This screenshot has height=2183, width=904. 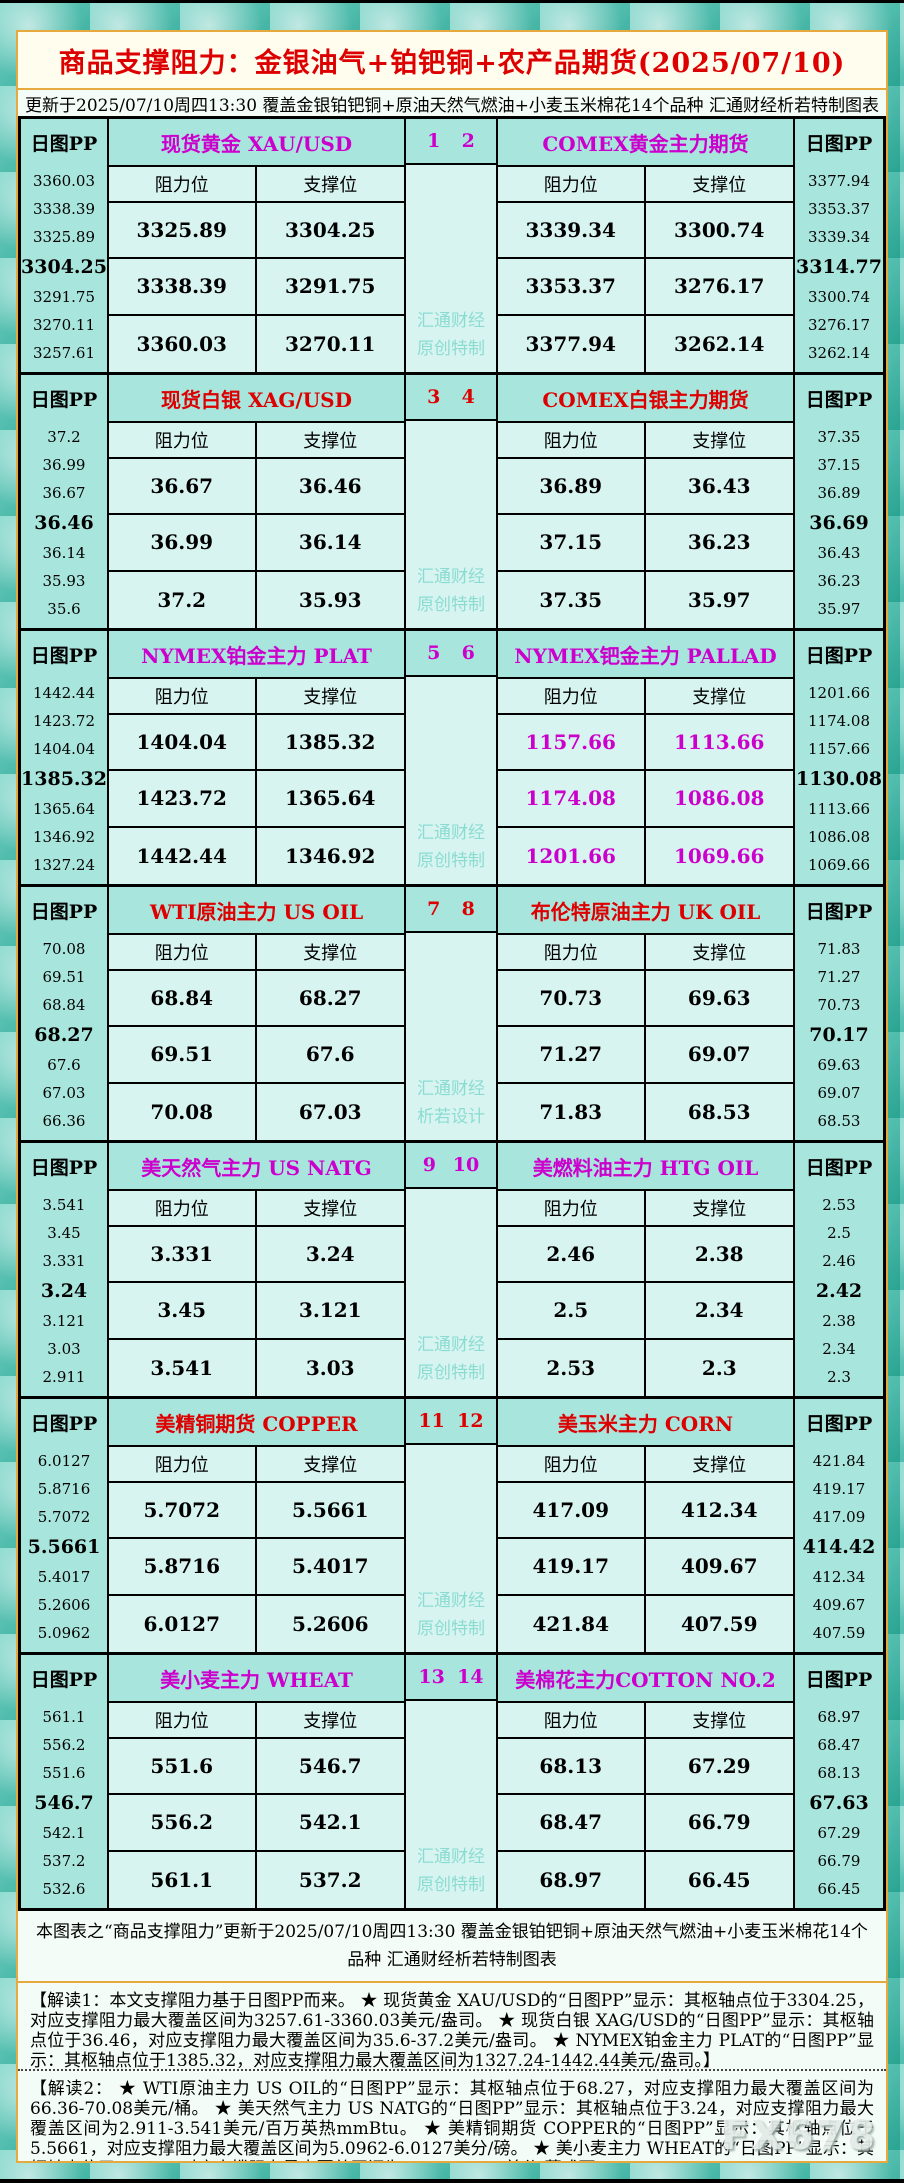 I want to click on resistance-value: 37.2, so click(x=183, y=599).